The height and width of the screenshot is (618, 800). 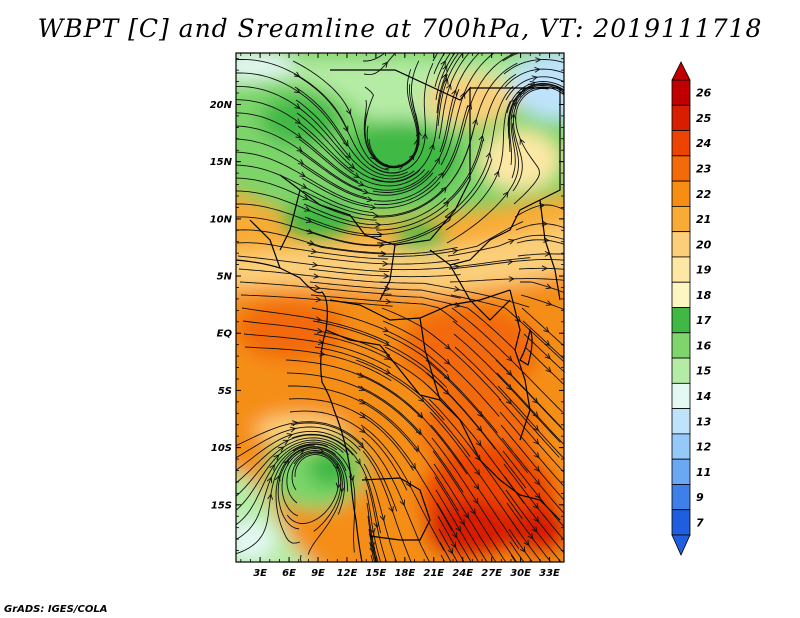 I want to click on colorbar-label: 18, so click(x=704, y=295).